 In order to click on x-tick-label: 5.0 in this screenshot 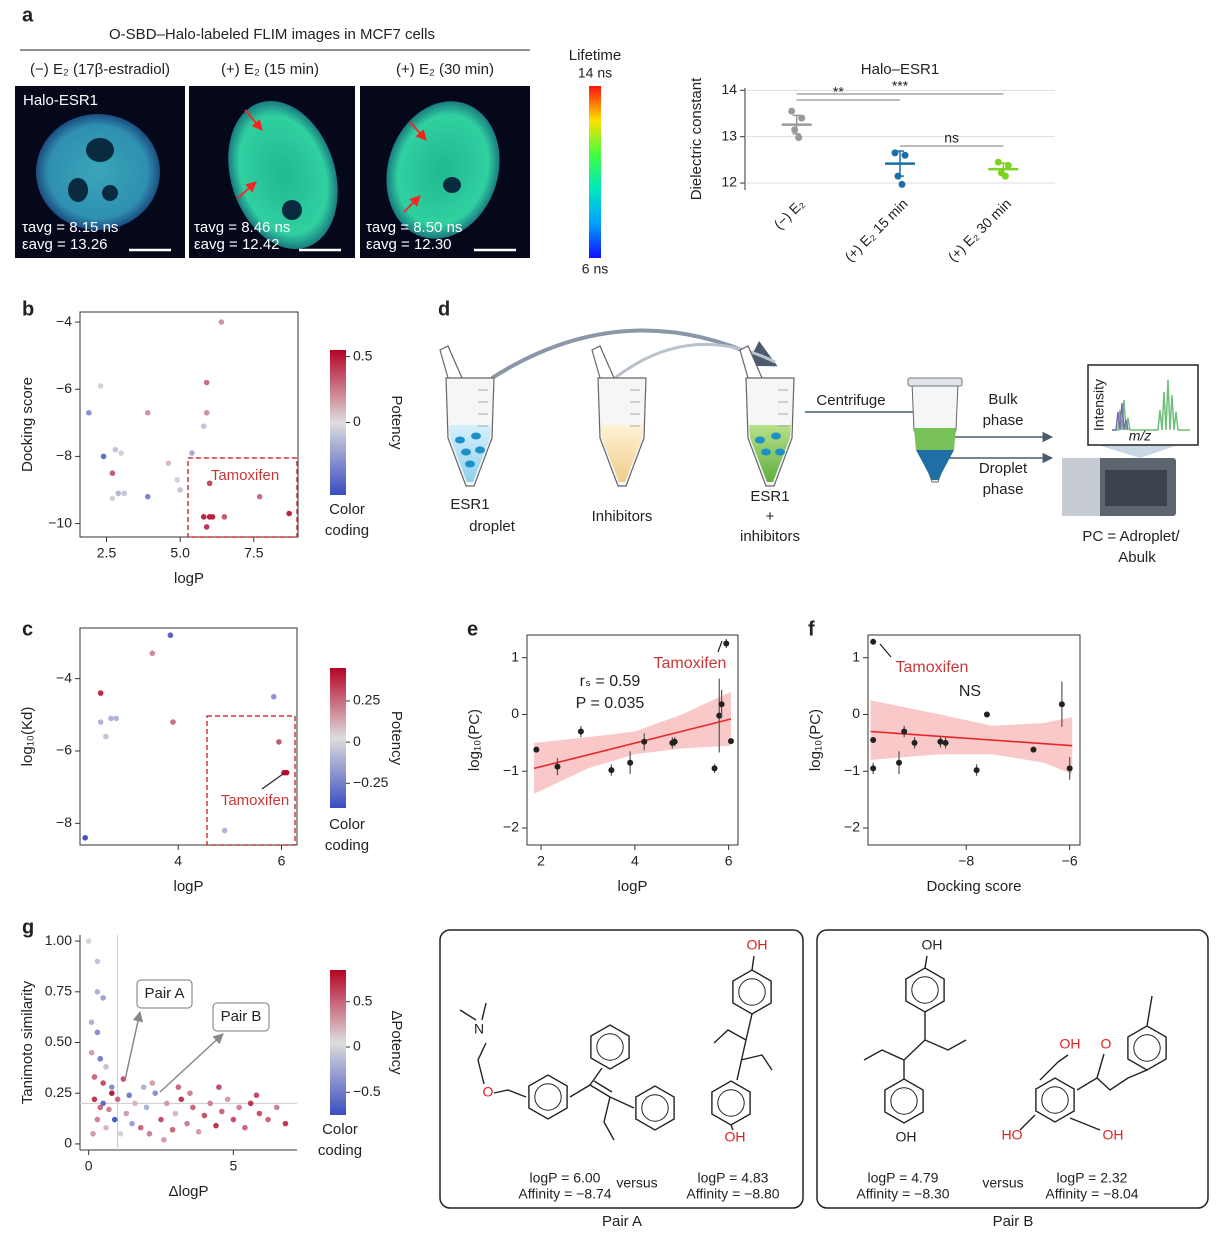, I will do `click(180, 553)`.